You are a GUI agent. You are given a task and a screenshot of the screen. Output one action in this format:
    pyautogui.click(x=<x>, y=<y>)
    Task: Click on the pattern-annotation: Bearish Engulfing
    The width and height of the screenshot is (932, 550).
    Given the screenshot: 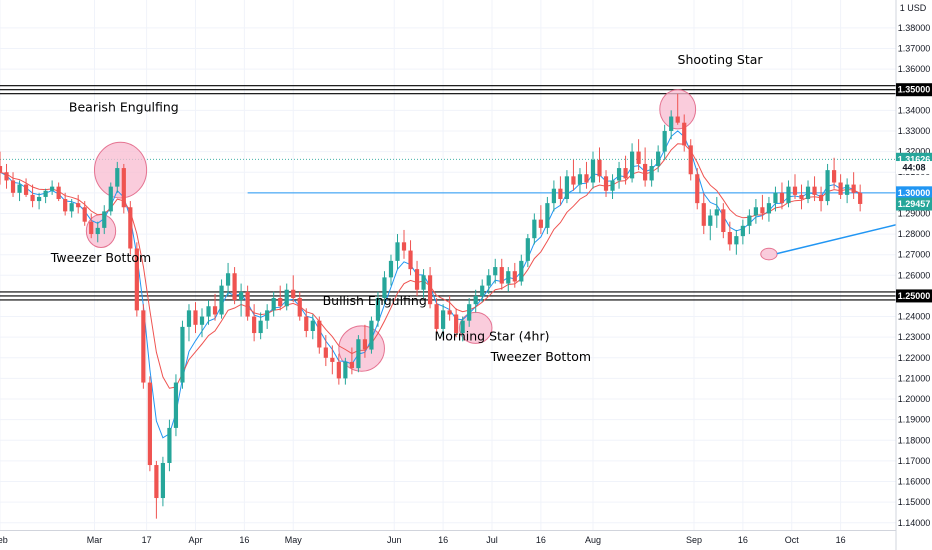 What is the action you would take?
    pyautogui.click(x=124, y=106)
    